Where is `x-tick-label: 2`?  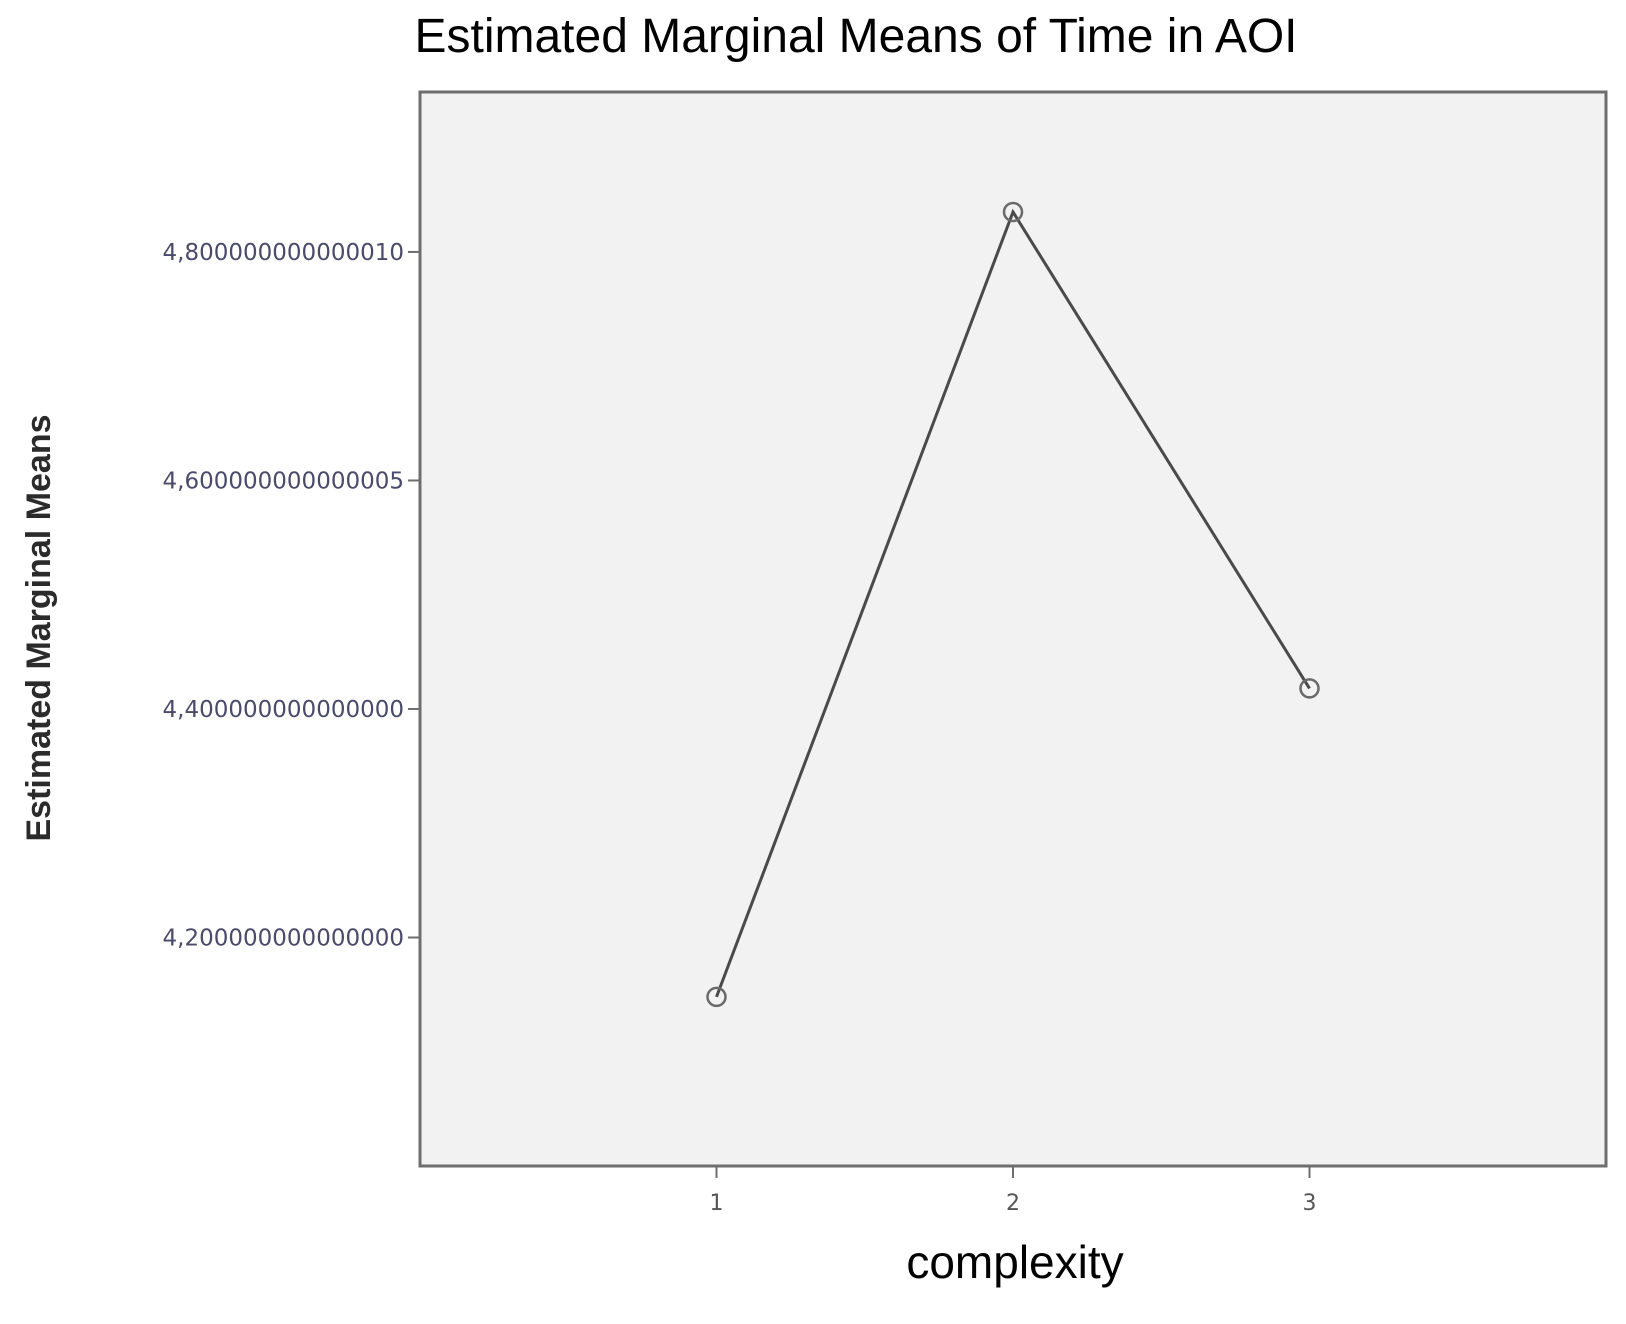
x-tick-label: 2 is located at coordinates (1013, 1203).